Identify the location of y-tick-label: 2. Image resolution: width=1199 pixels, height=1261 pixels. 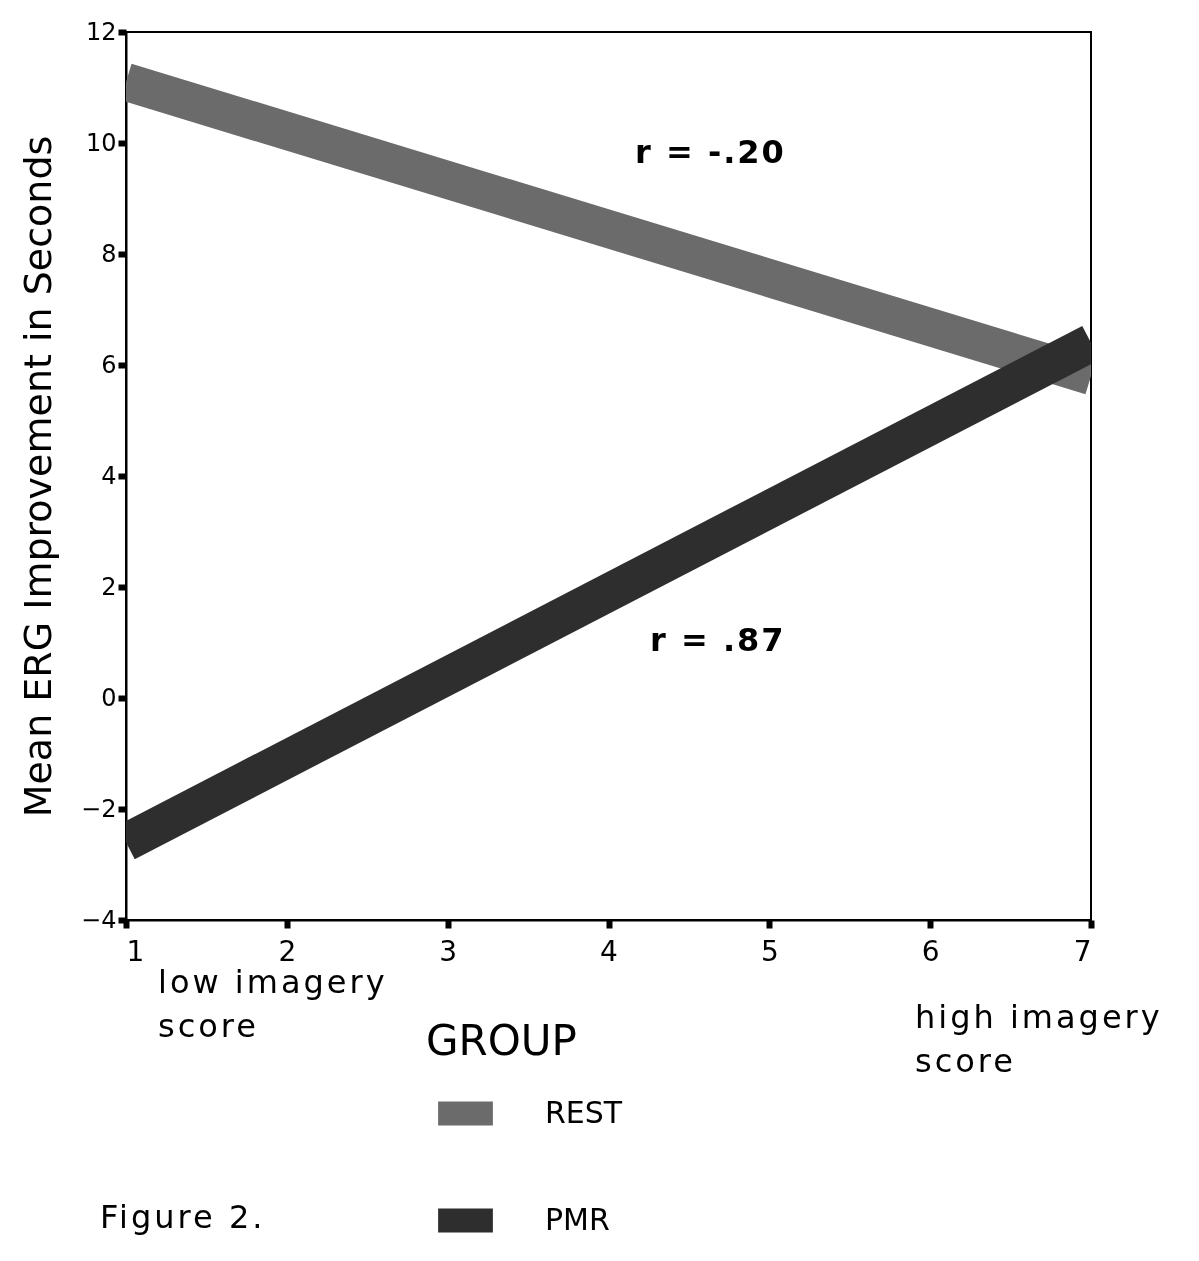
(109, 586).